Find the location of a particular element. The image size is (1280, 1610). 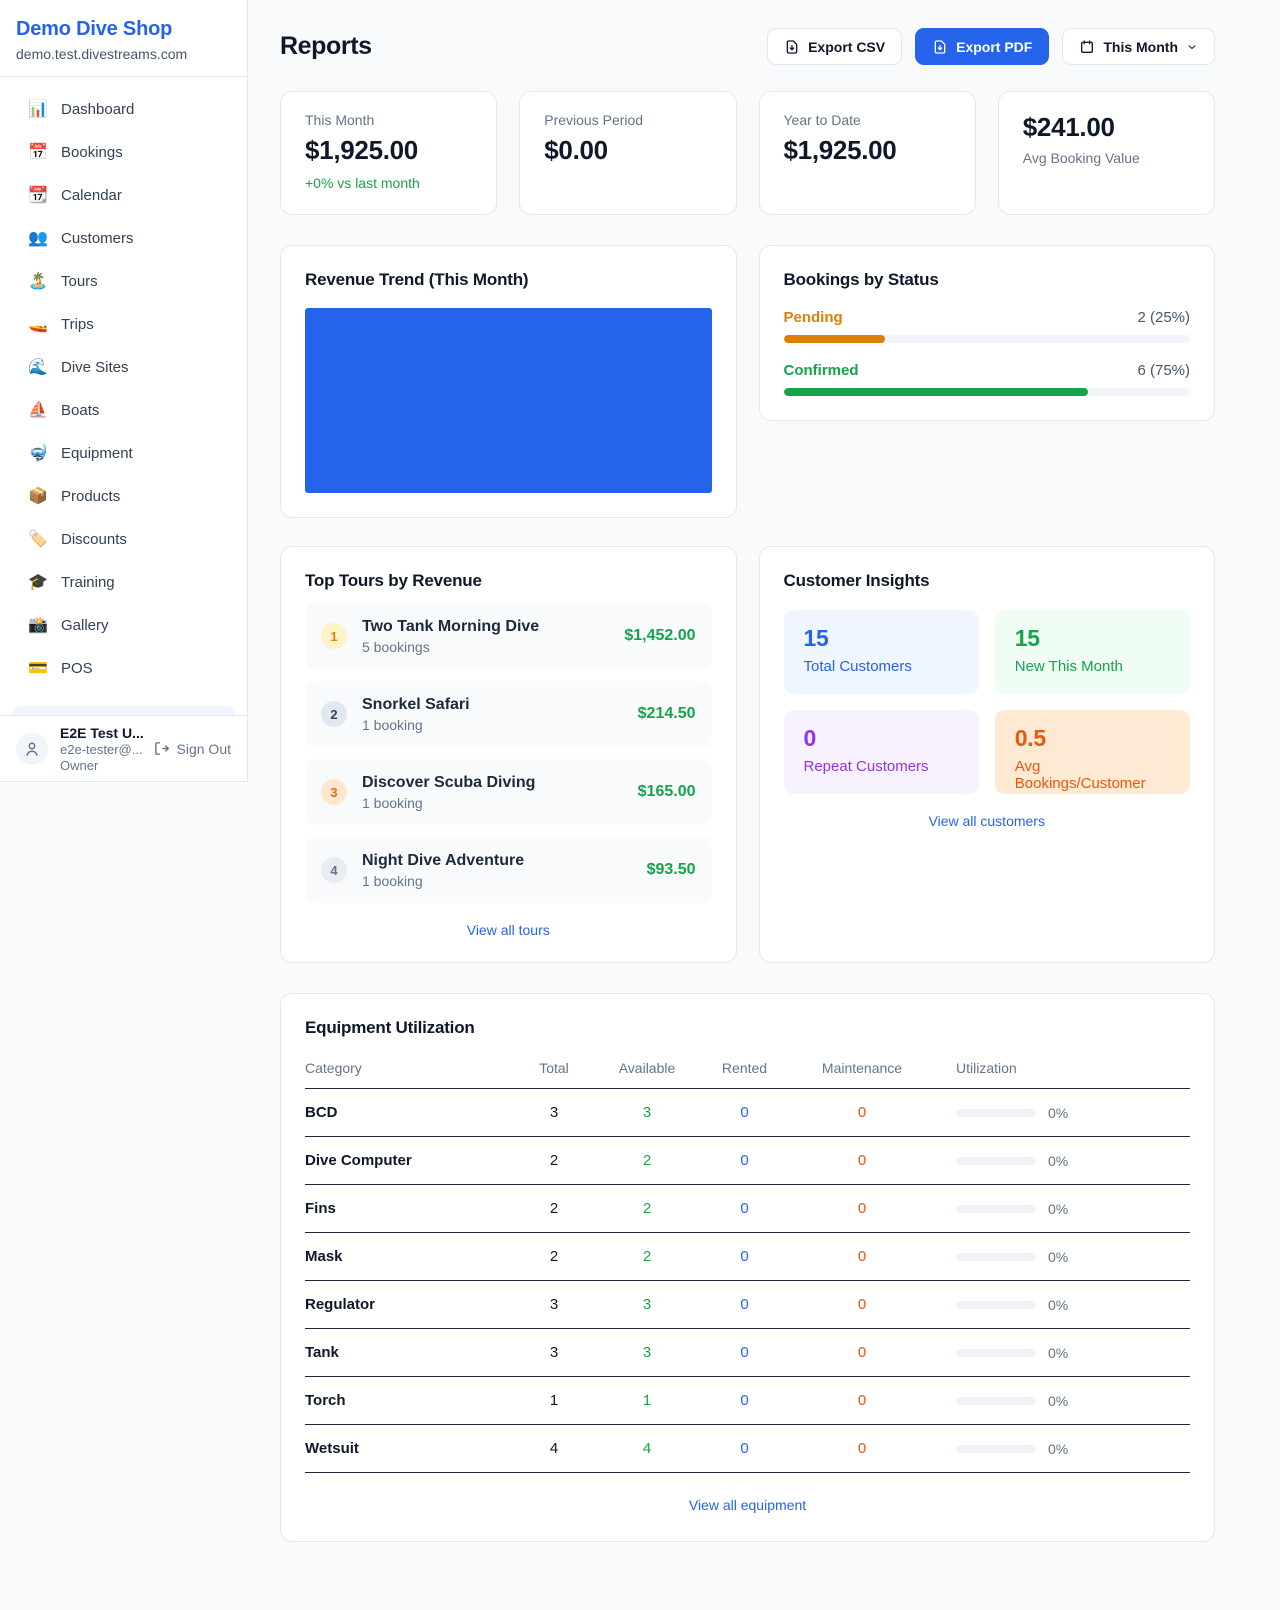

sidebar-nav-item: 📸 Gallery is located at coordinates (123, 625).